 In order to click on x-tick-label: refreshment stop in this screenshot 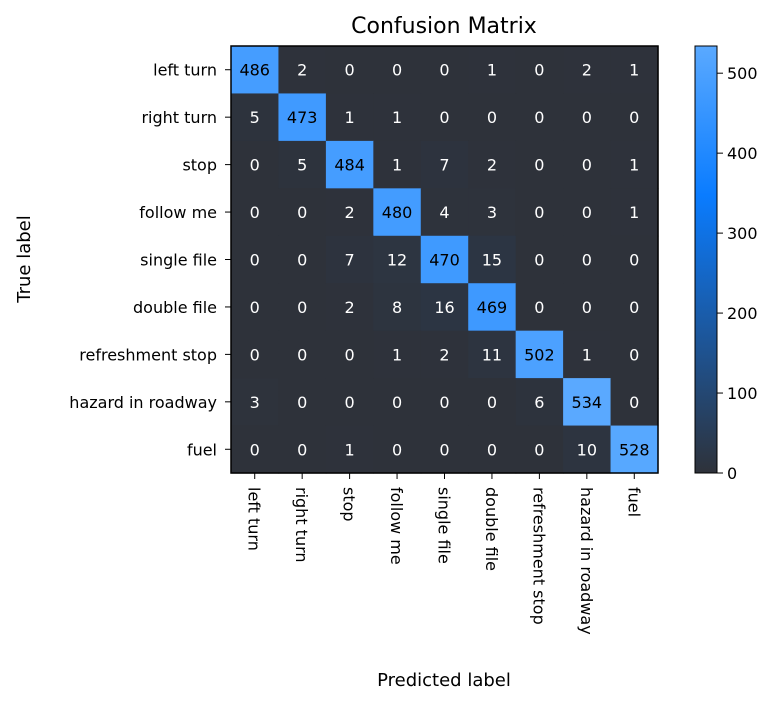, I will do `click(538, 556)`.